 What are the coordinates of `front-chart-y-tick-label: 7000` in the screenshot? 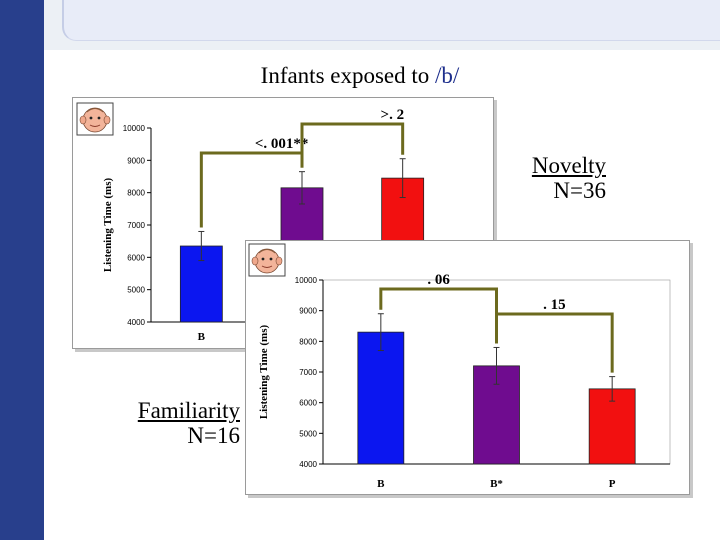 It's located at (308, 372).